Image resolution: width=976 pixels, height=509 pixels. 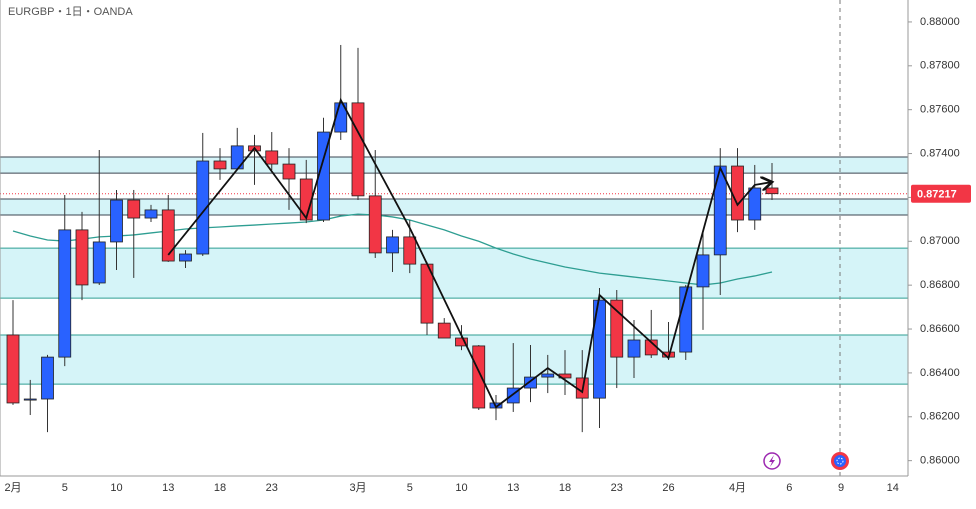 What do you see at coordinates (357, 488) in the screenshot?
I see `x-tick-label: 3月` at bounding box center [357, 488].